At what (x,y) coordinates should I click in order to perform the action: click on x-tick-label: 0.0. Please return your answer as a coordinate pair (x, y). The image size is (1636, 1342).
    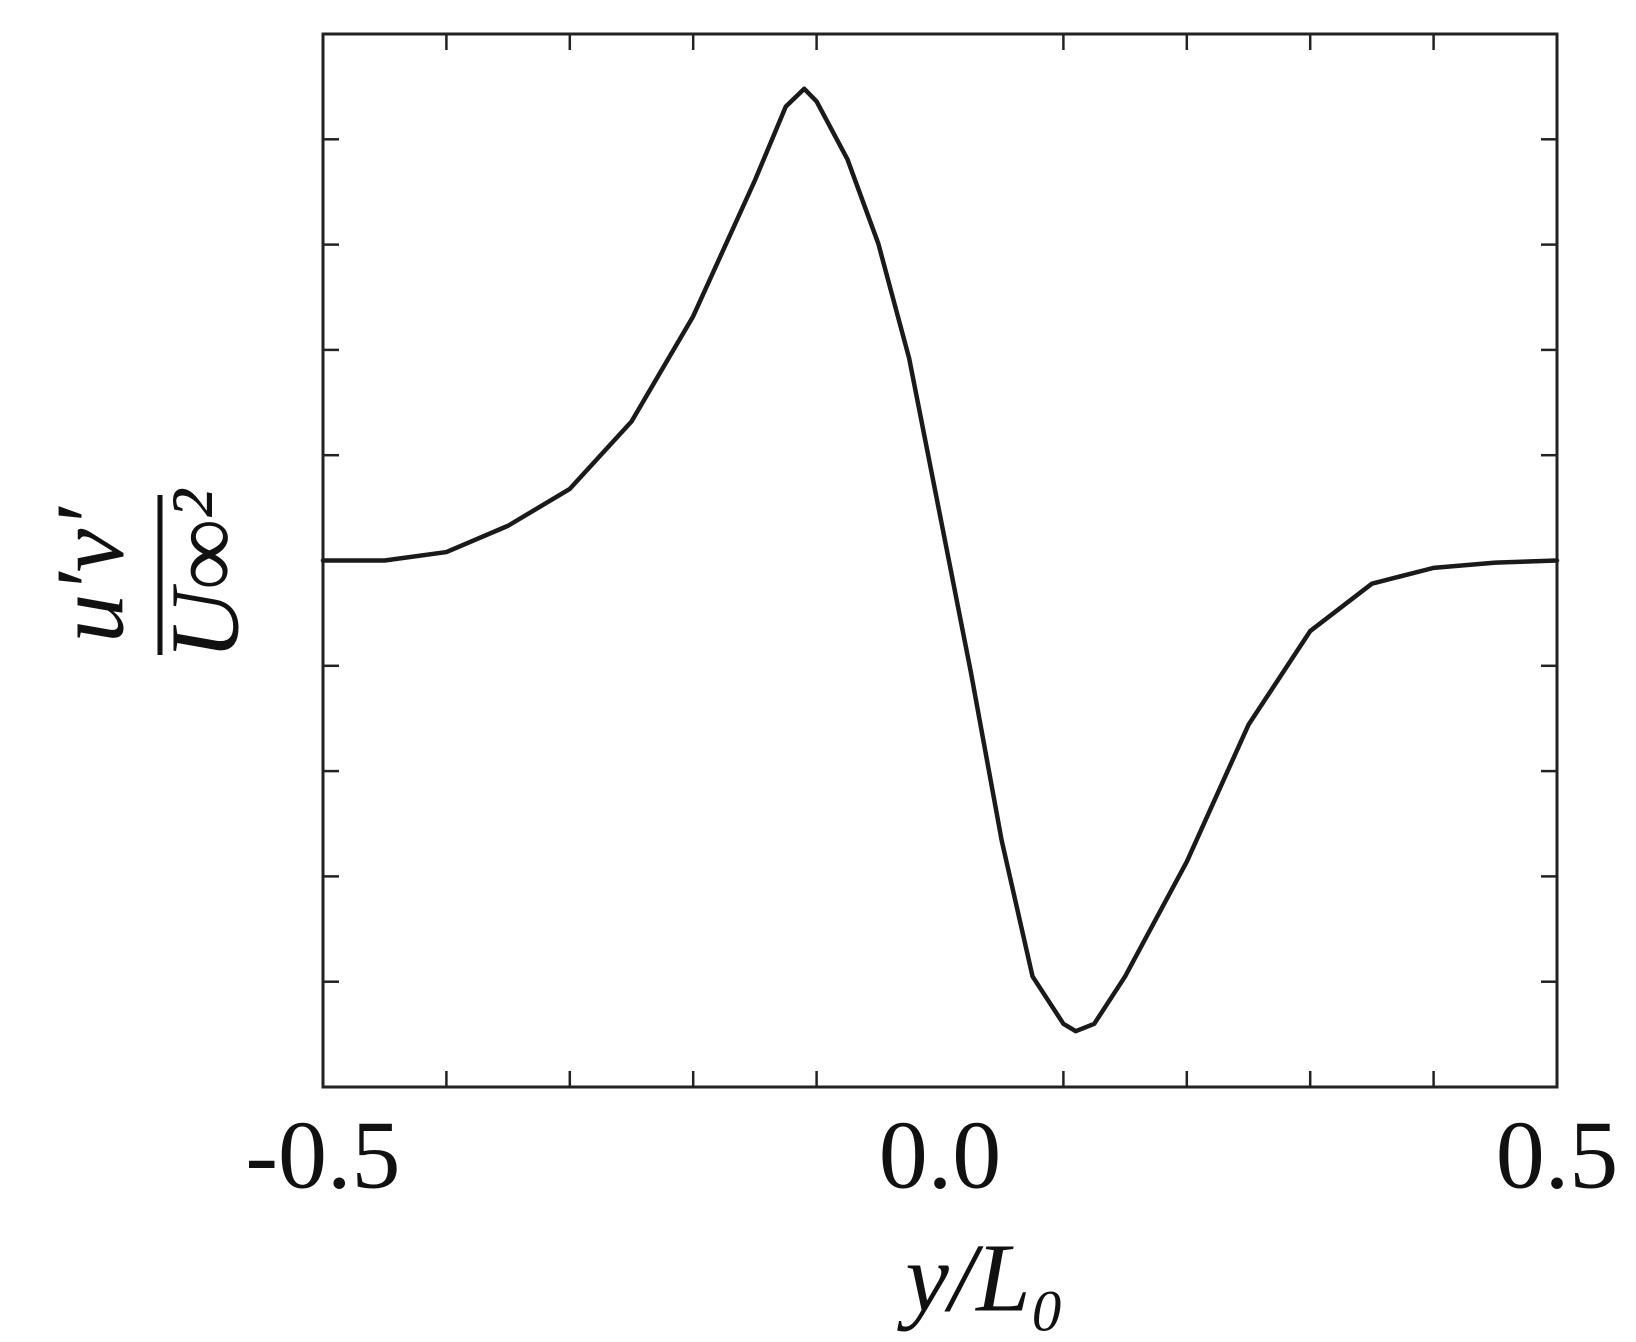
    Looking at the image, I should click on (940, 1155).